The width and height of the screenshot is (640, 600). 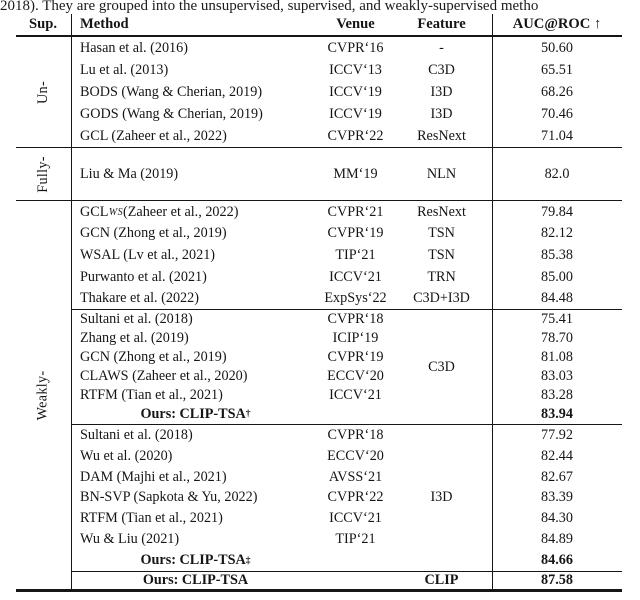 I want to click on method-cell: GCN (Zhong et al., 2019), so click(x=196, y=234).